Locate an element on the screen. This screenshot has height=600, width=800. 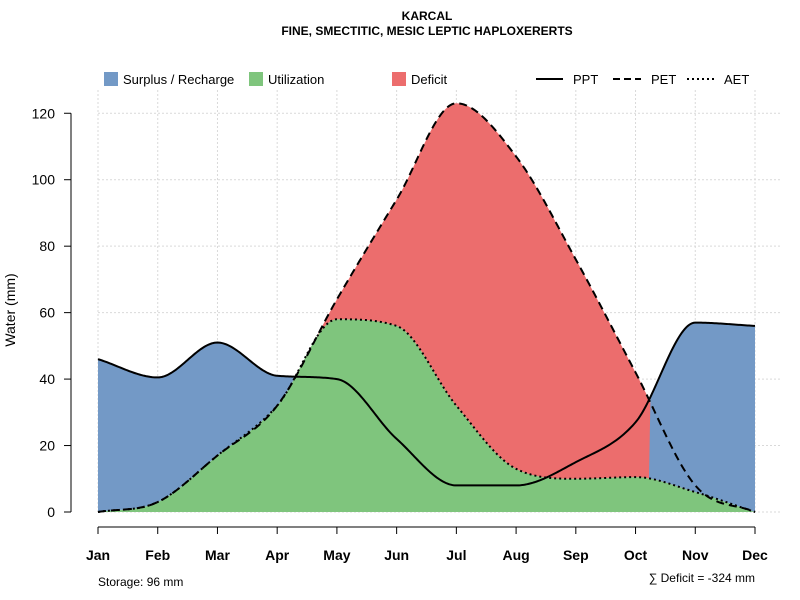
storage-annotation: Storage: 96 mm is located at coordinates (140, 582).